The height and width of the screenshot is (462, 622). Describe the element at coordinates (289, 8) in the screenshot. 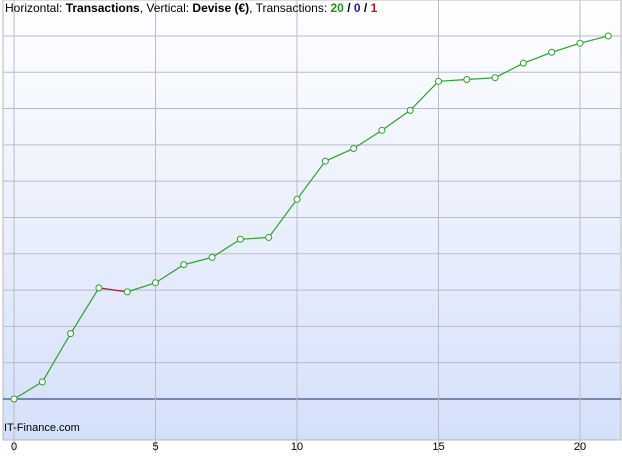

I see `header-part: , Transactions:` at that location.